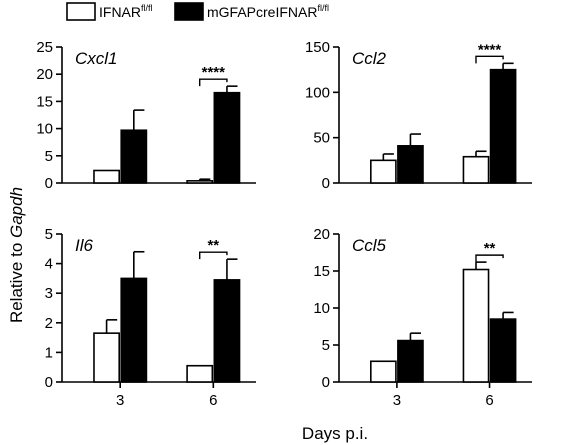  I want to click on bar-ccl2-6-s0, so click(476, 169).